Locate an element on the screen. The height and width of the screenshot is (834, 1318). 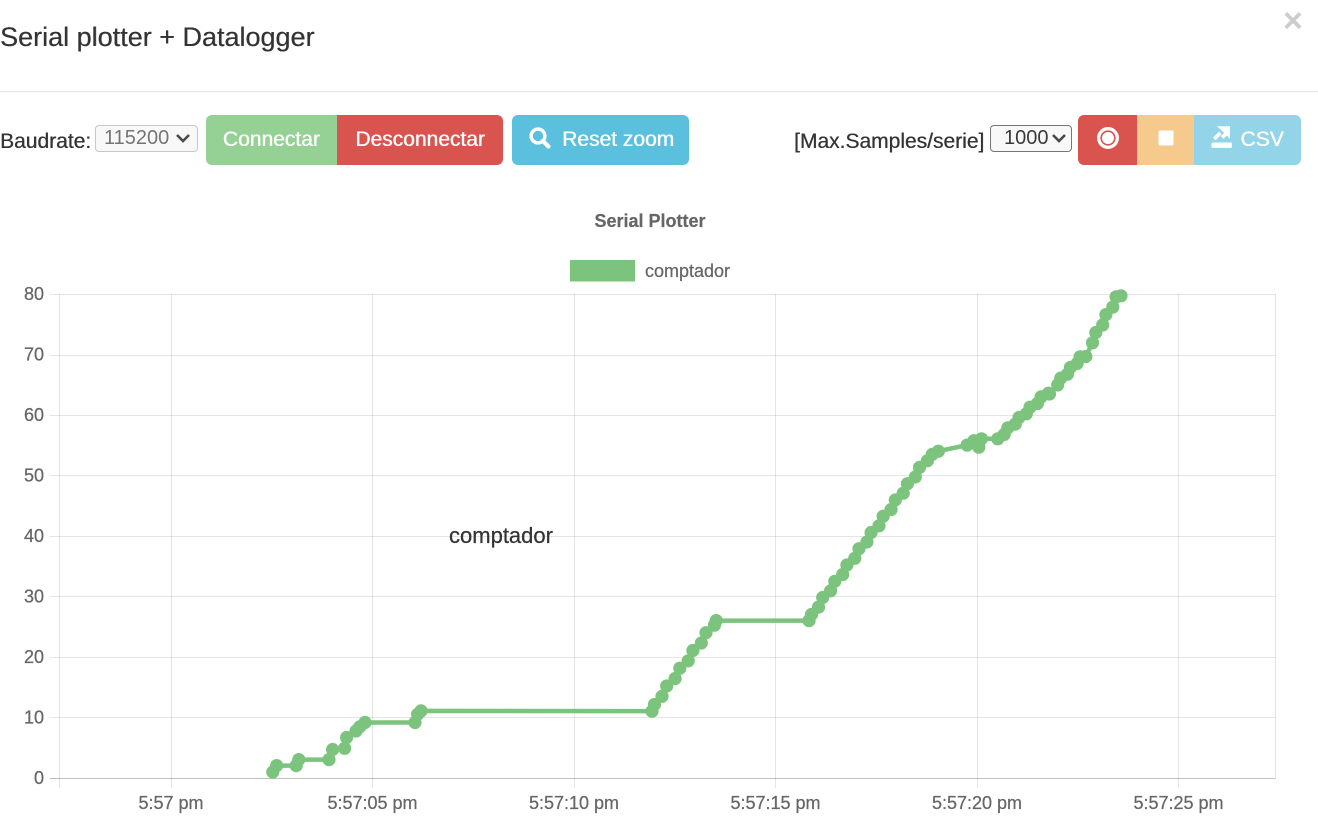
svg-text: 30 is located at coordinates (34, 596).